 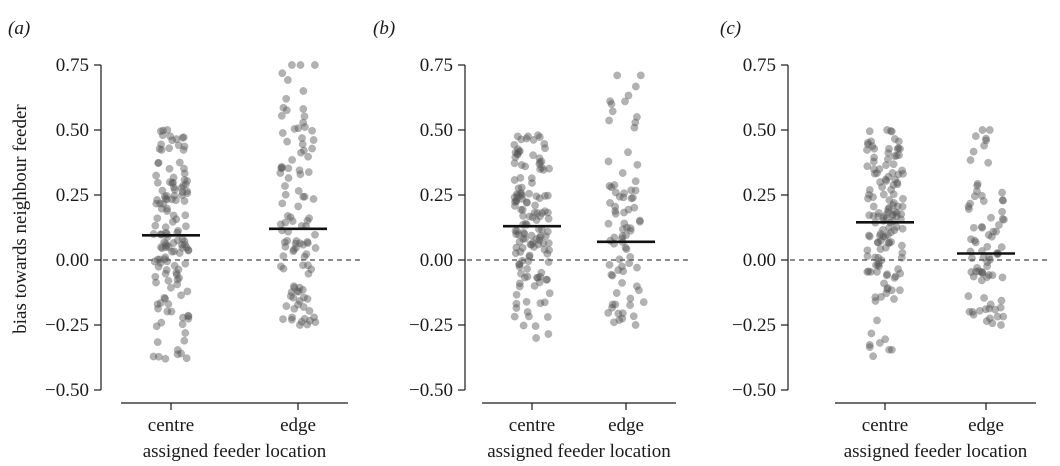 What do you see at coordinates (754, 390) in the screenshot?
I see `y-tick-label: −0.50` at bounding box center [754, 390].